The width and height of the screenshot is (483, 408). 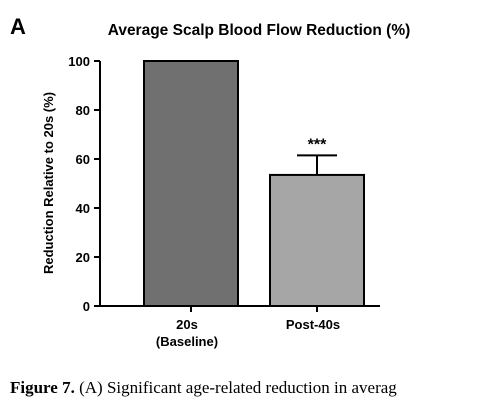 What do you see at coordinates (187, 324) in the screenshot?
I see `category-label: 20s` at bounding box center [187, 324].